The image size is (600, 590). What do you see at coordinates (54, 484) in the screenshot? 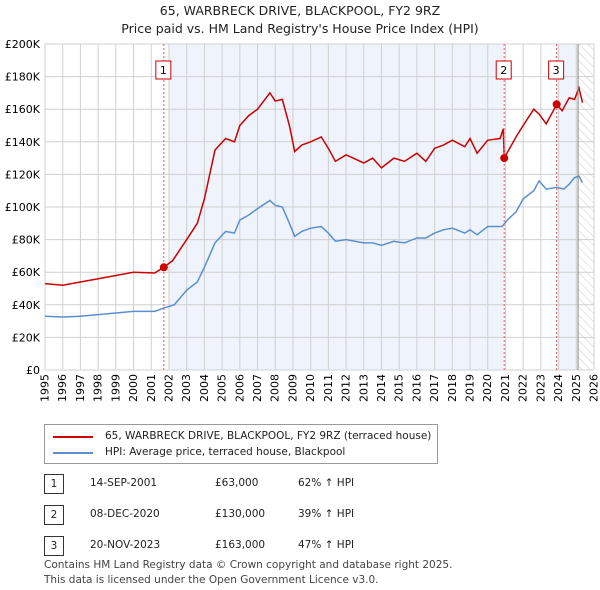
I see `transaction-number: 1` at bounding box center [54, 484].